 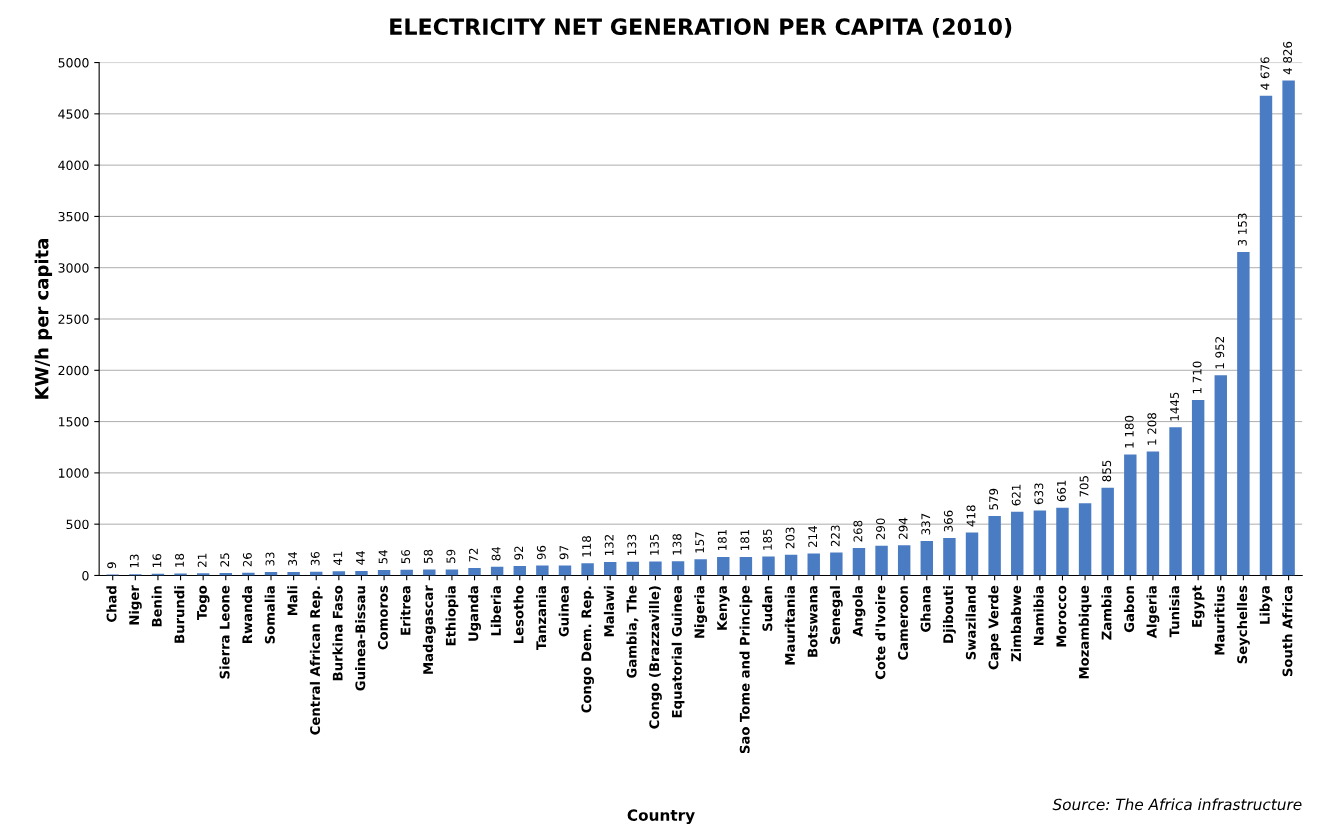 I want to click on data-label: 97, so click(x=564, y=552).